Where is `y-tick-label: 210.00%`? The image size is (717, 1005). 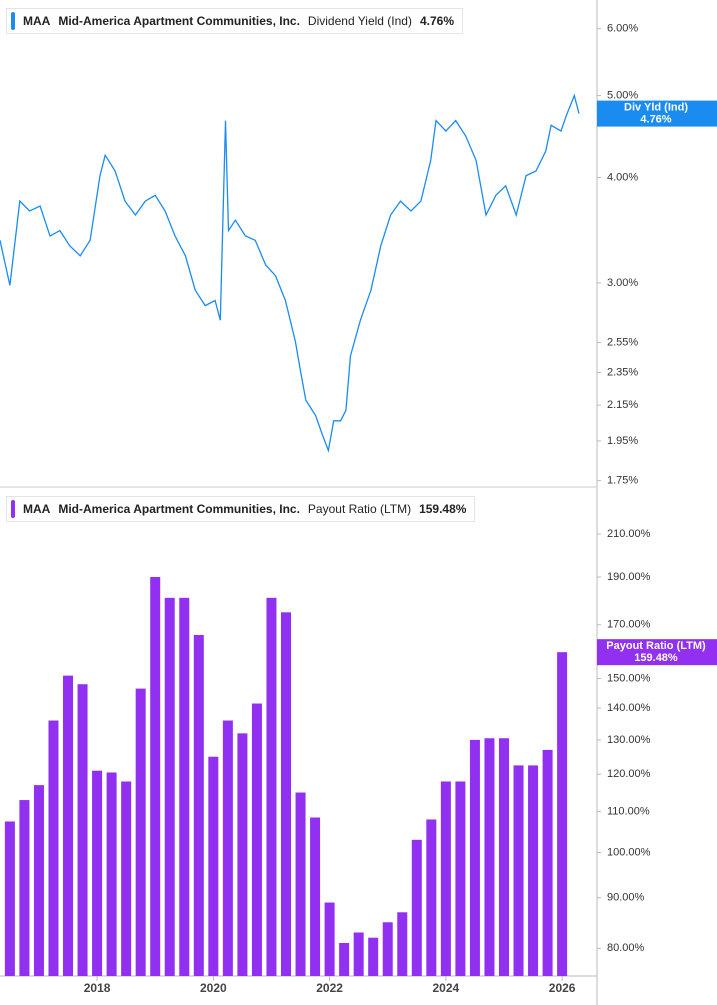
y-tick-label: 210.00% is located at coordinates (629, 534).